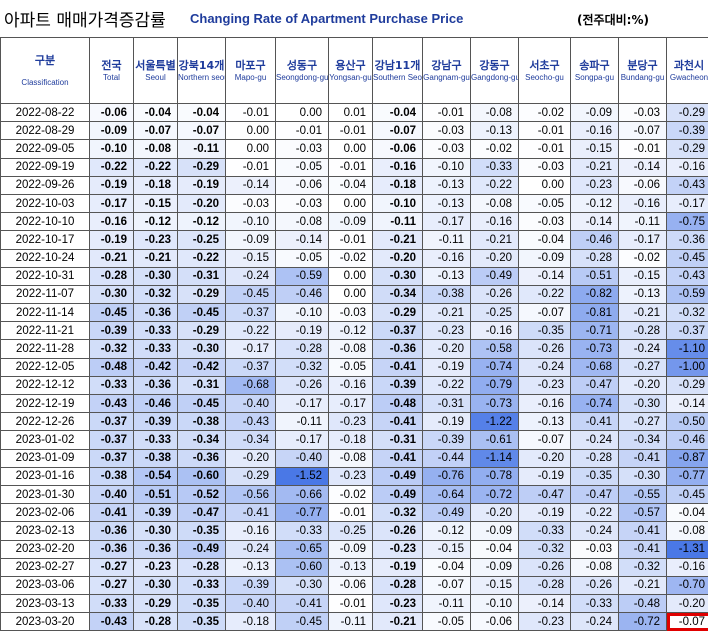 This screenshot has height=631, width=708. What do you see at coordinates (494, 70) in the screenshot?
I see `column-header-9: 강동구 Gangdong-gu` at bounding box center [494, 70].